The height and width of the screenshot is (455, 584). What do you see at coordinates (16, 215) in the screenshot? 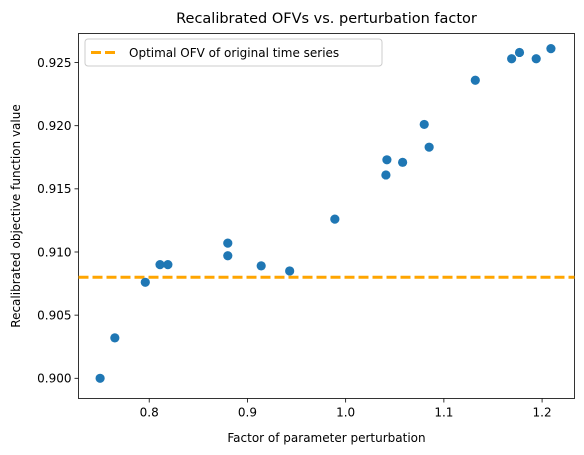
I see `y-axis-label: Recalibrated objective function value` at bounding box center [16, 215].